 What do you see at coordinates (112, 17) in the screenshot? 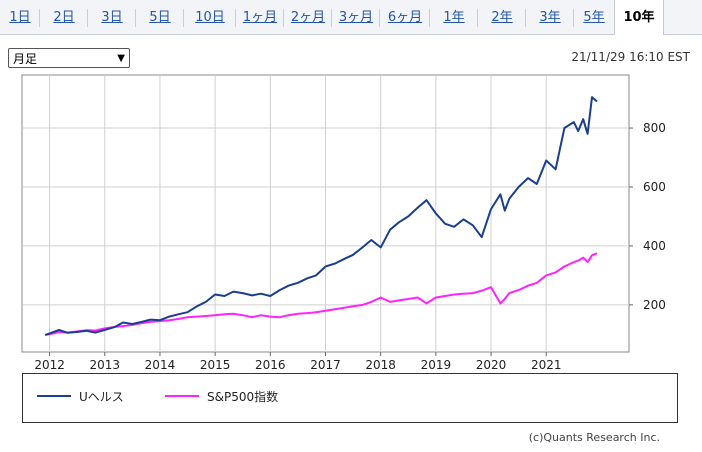
I see `tab-2: 3日` at bounding box center [112, 17].